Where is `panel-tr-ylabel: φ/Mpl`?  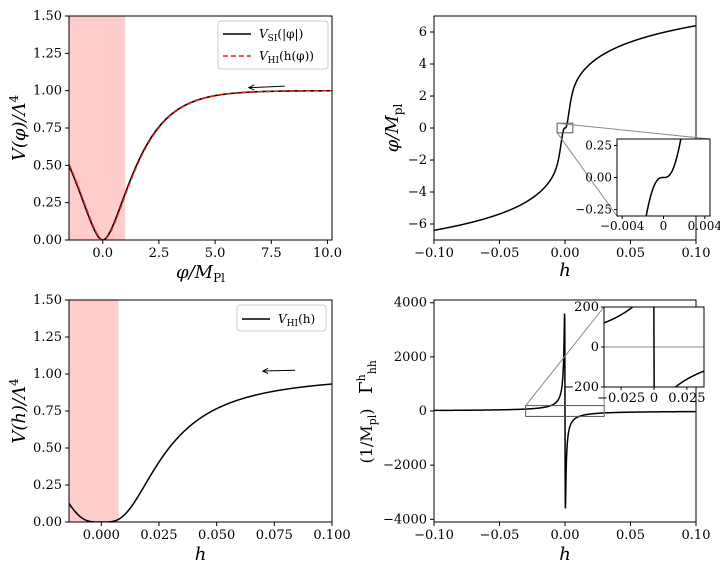 panel-tr-ylabel: φ/Mpl is located at coordinates (393, 128).